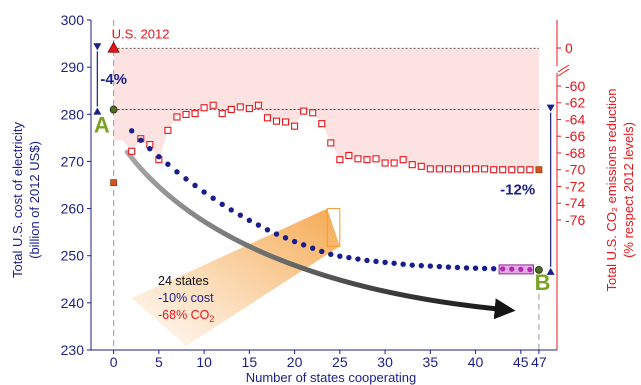 Image resolution: width=641 pixels, height=385 pixels. Describe the element at coordinates (516, 269) in the screenshot. I see `final-points-dots` at that location.